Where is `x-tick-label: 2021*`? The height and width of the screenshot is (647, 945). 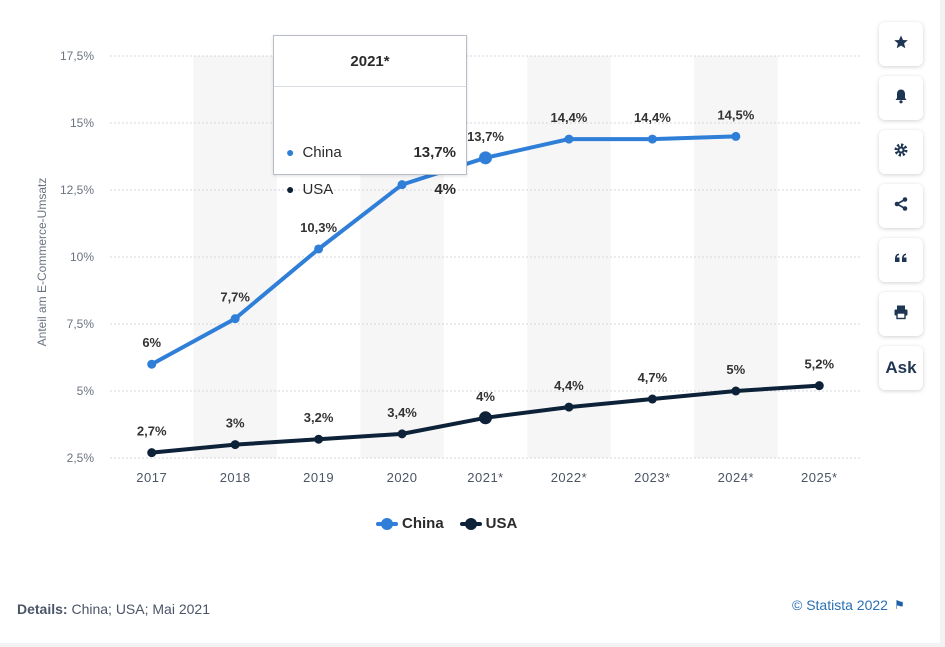
x-tick-label: 2021* is located at coordinates (485, 477).